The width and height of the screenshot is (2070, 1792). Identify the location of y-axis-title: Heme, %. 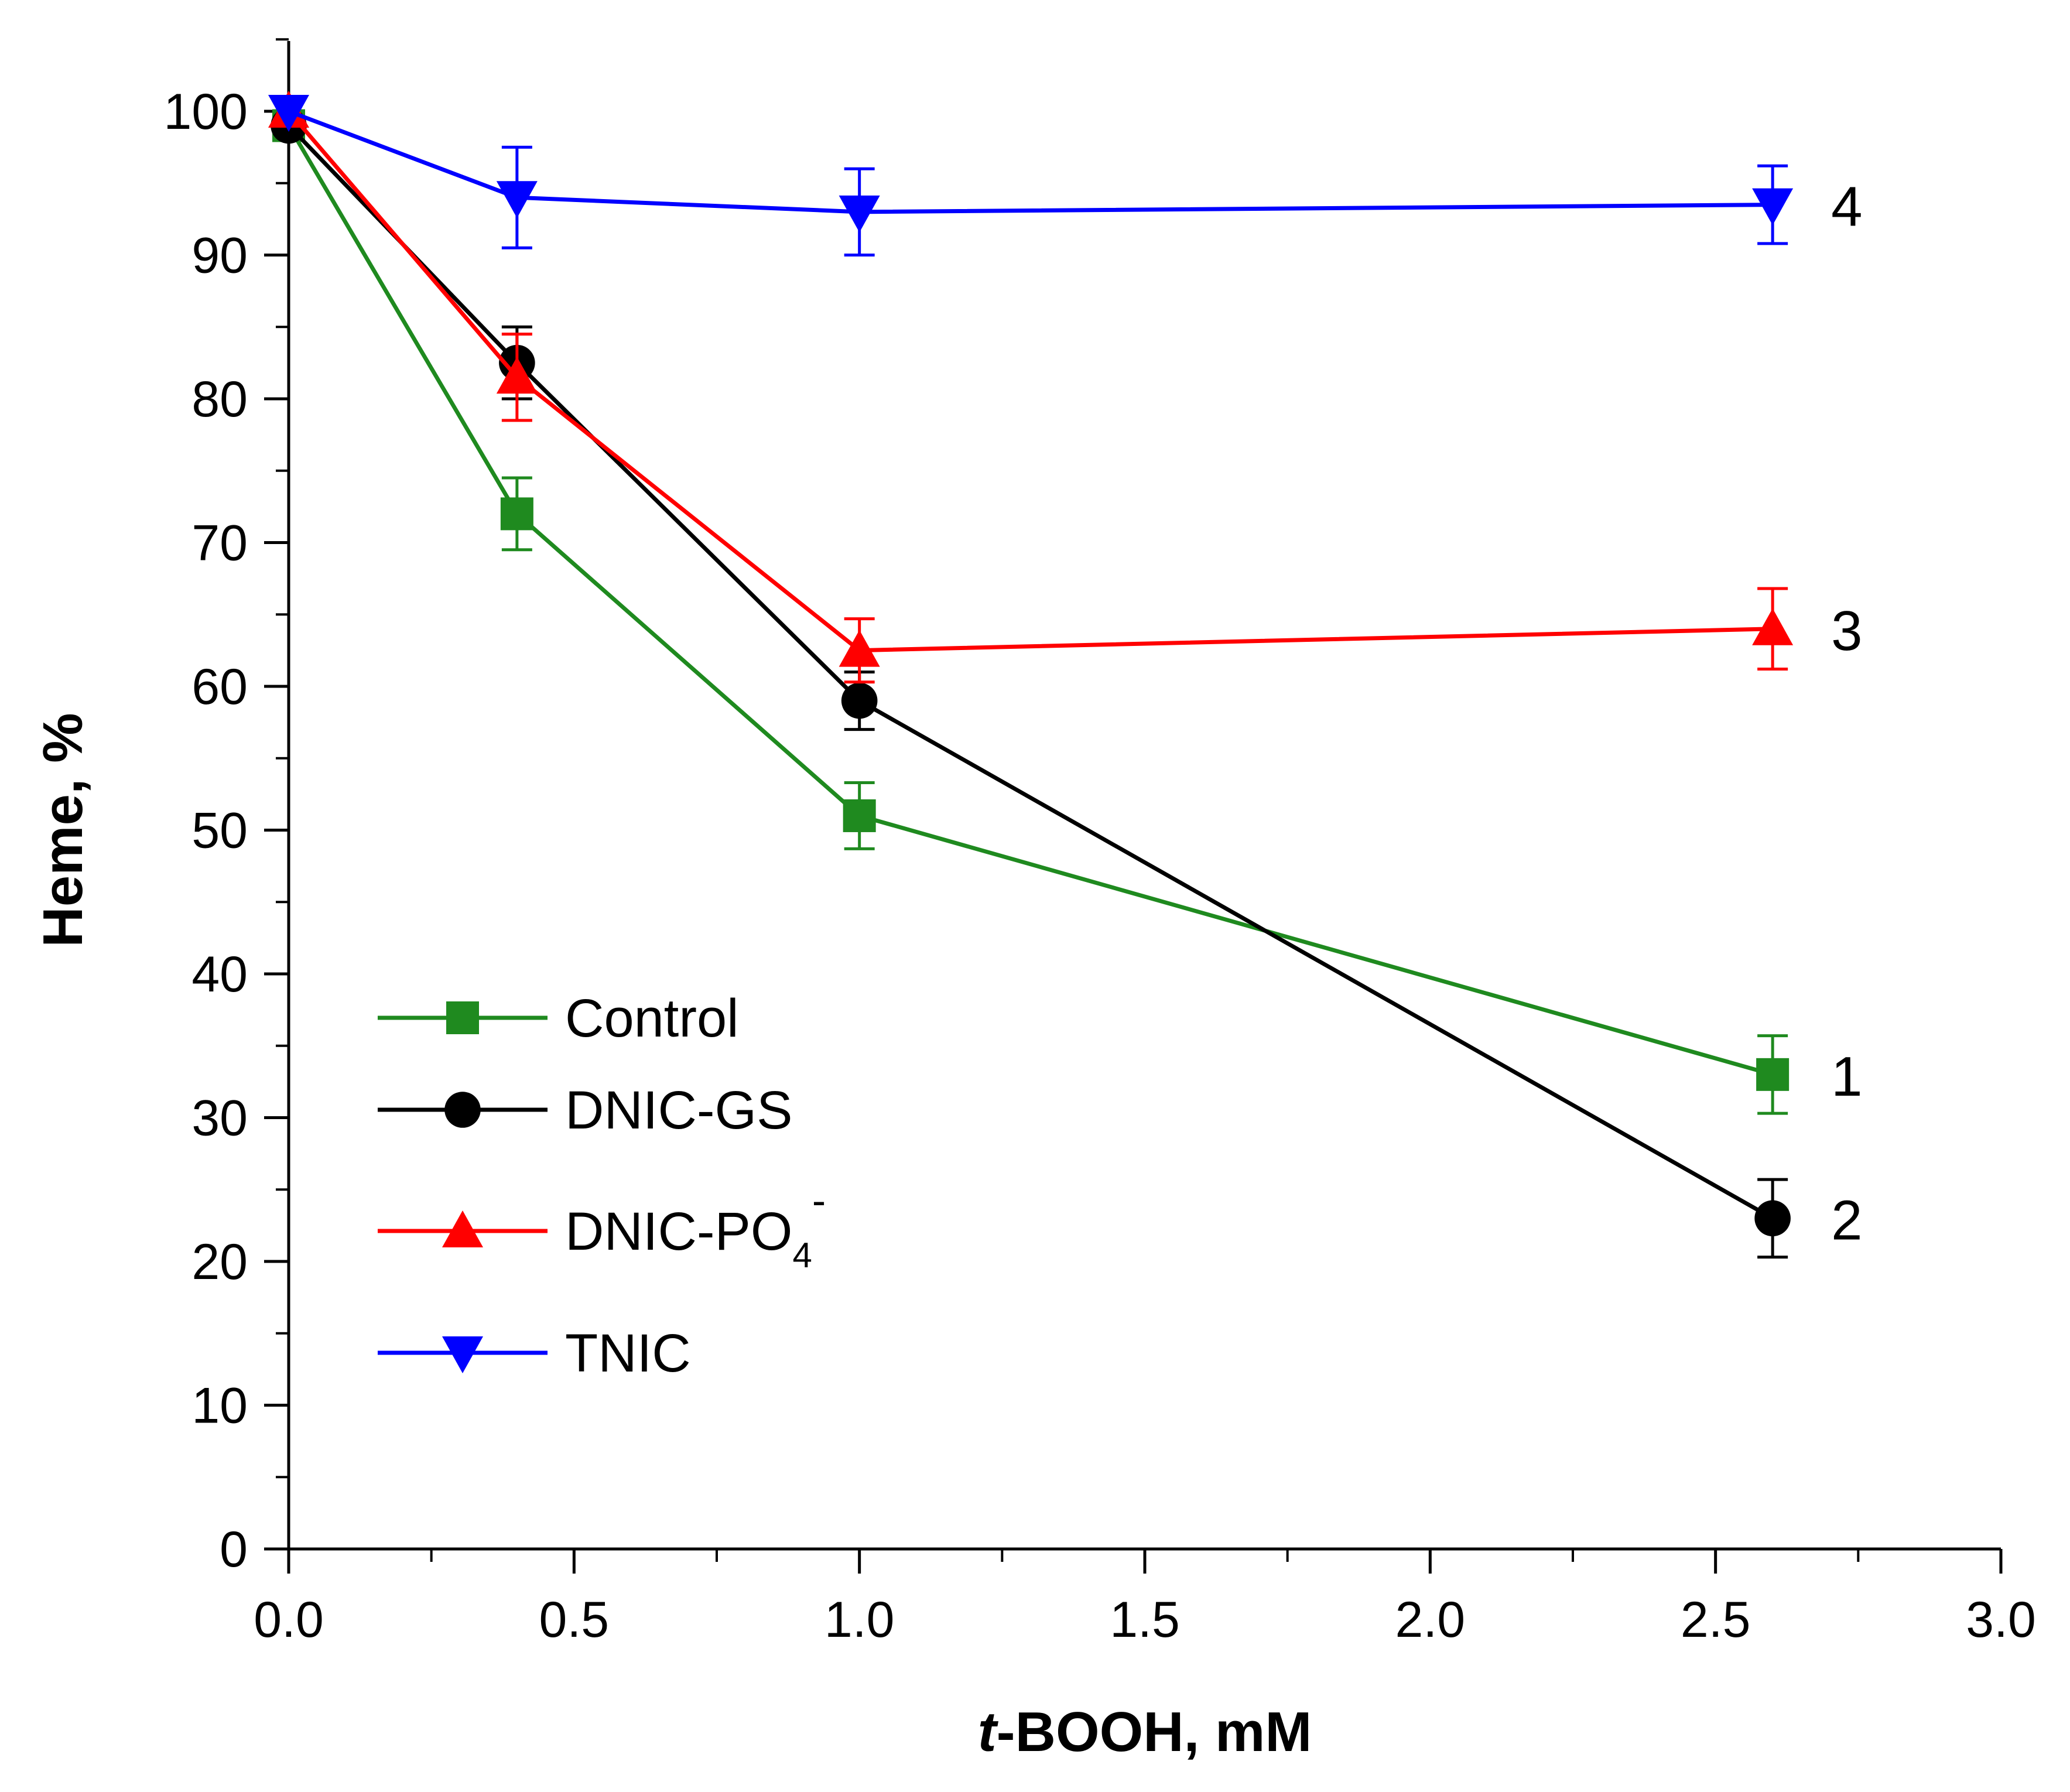
(63, 830).